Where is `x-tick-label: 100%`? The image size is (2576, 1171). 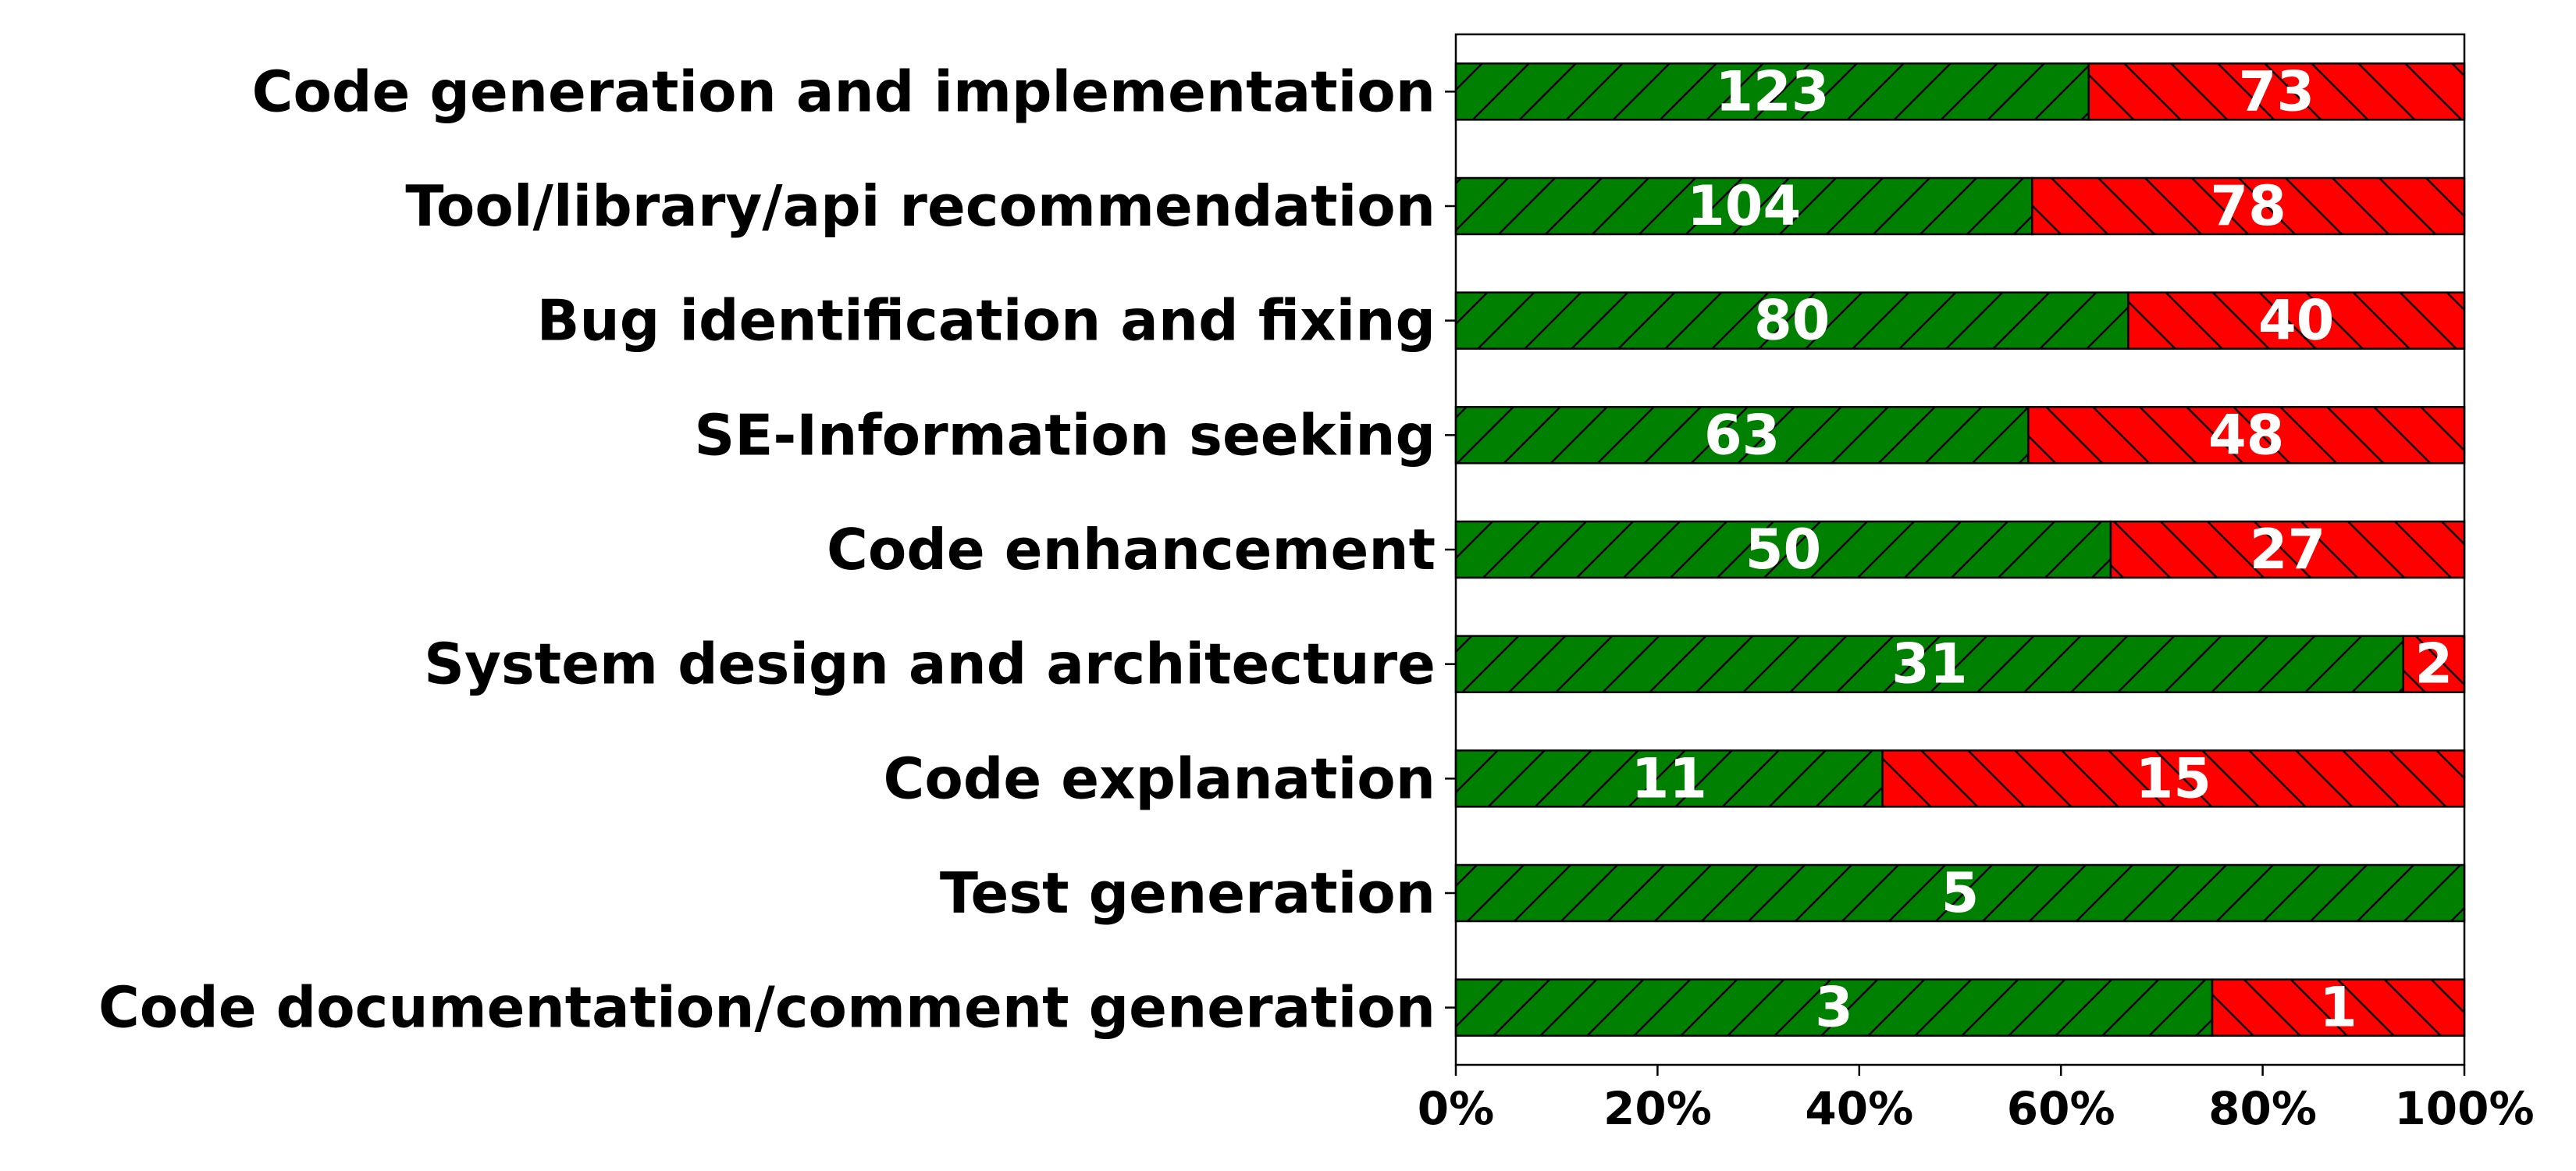 x-tick-label: 100% is located at coordinates (2464, 1108).